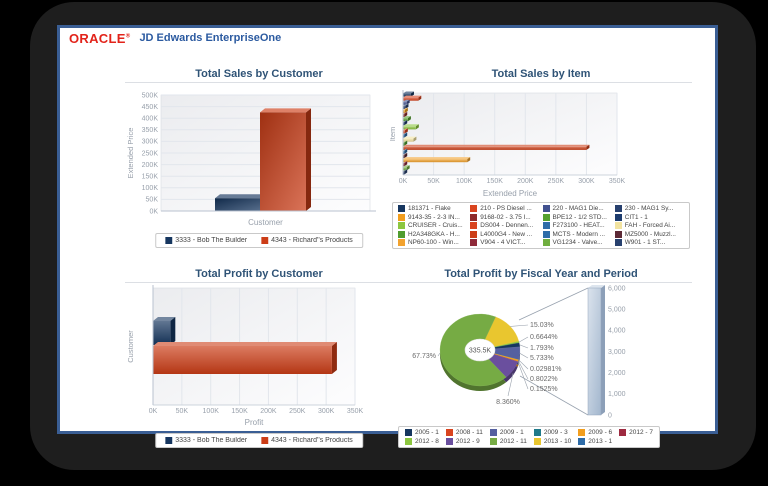  What do you see at coordinates (467, 441) in the screenshot?
I see `legend-label: 2012 - 9` at bounding box center [467, 441].